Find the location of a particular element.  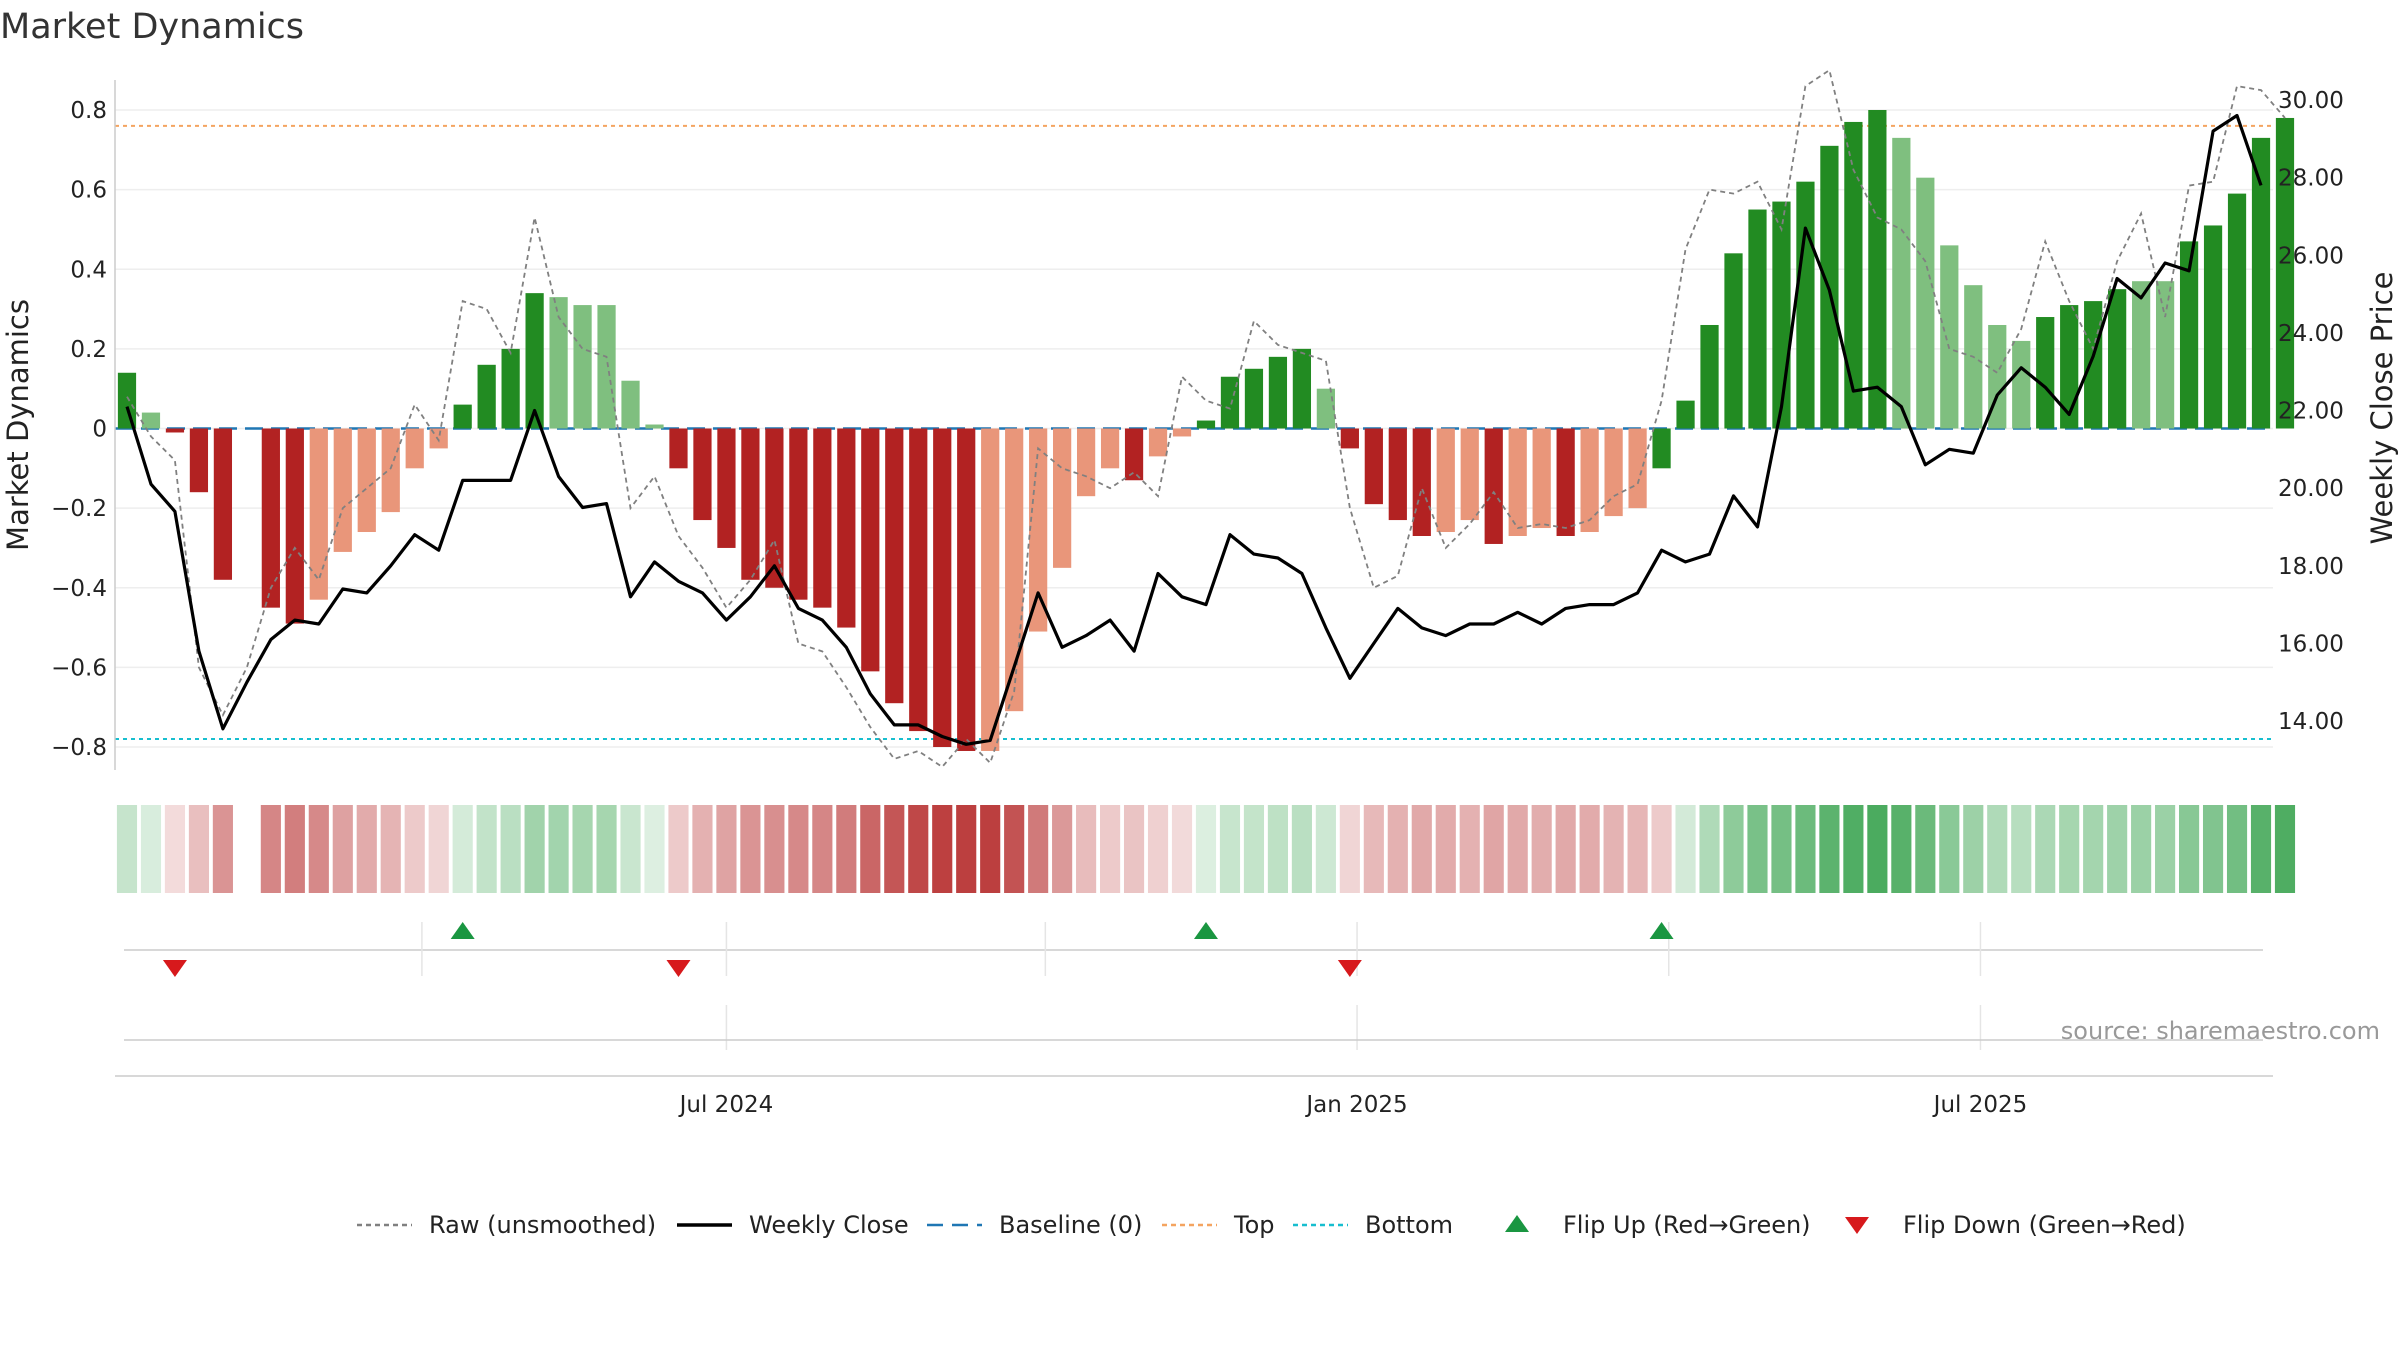

chart-title: Market Dynamics is located at coordinates (152, 27).